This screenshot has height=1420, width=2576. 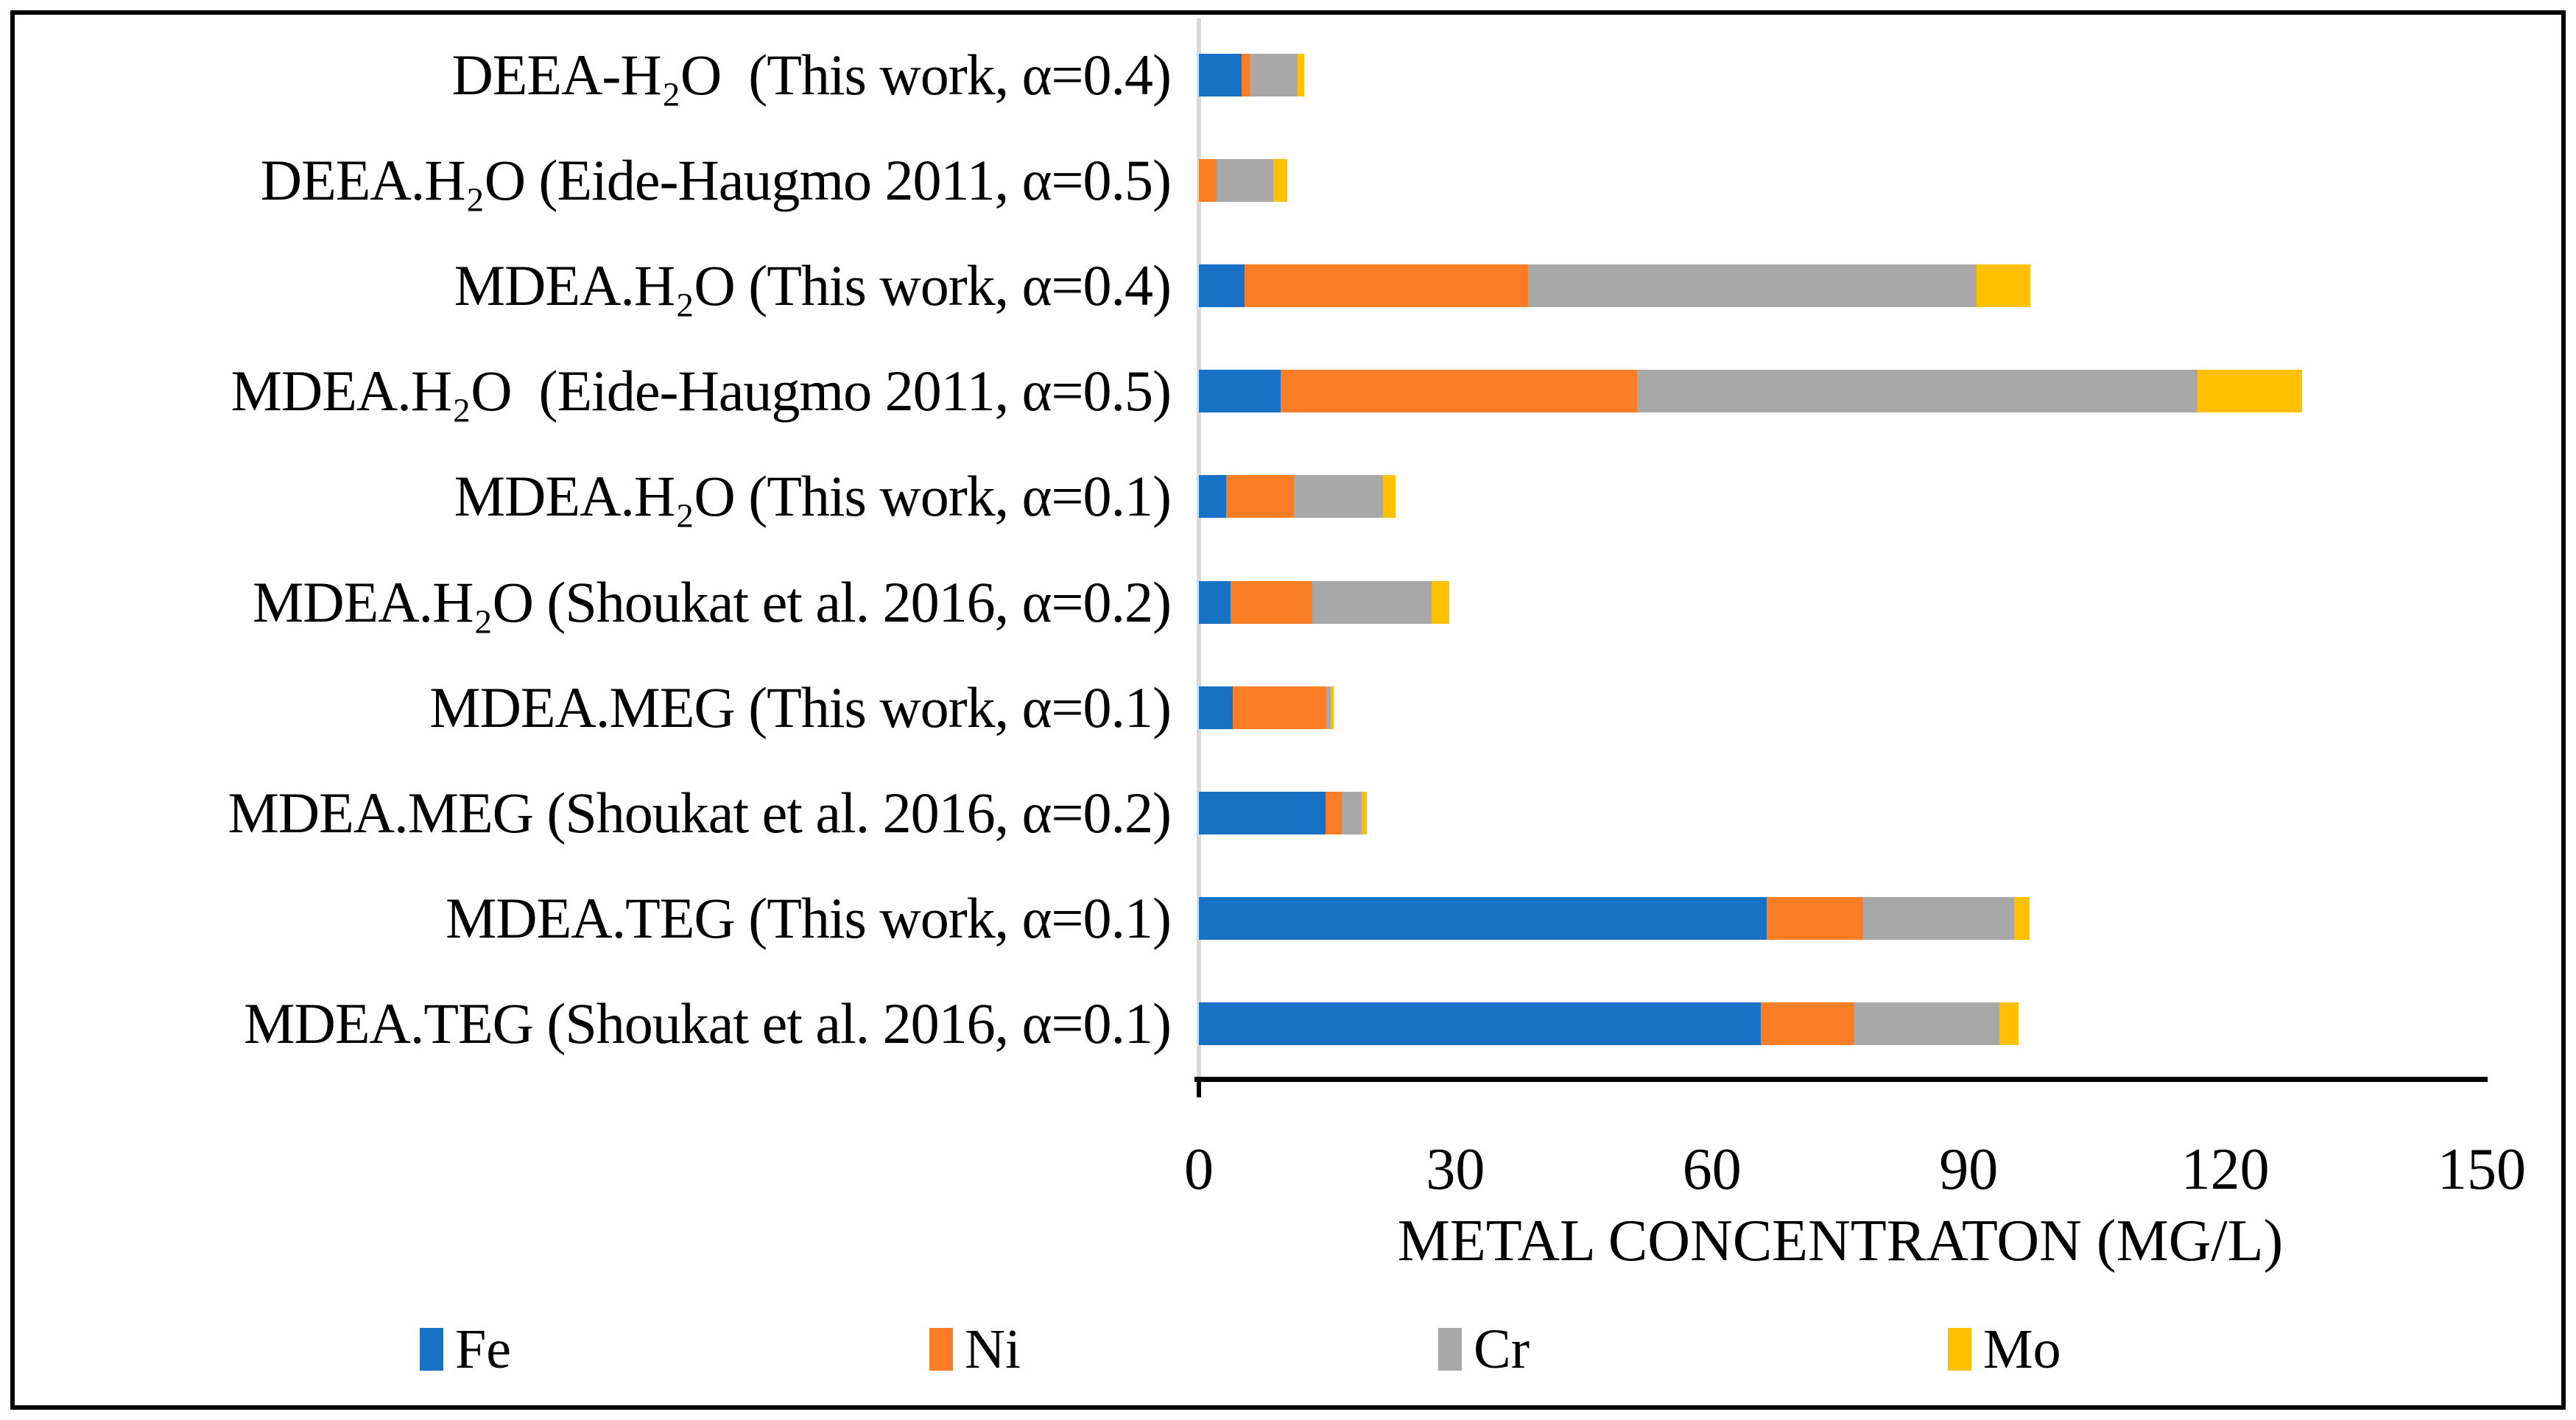 What do you see at coordinates (1841, 1079) in the screenshot?
I see `value-axis-line` at bounding box center [1841, 1079].